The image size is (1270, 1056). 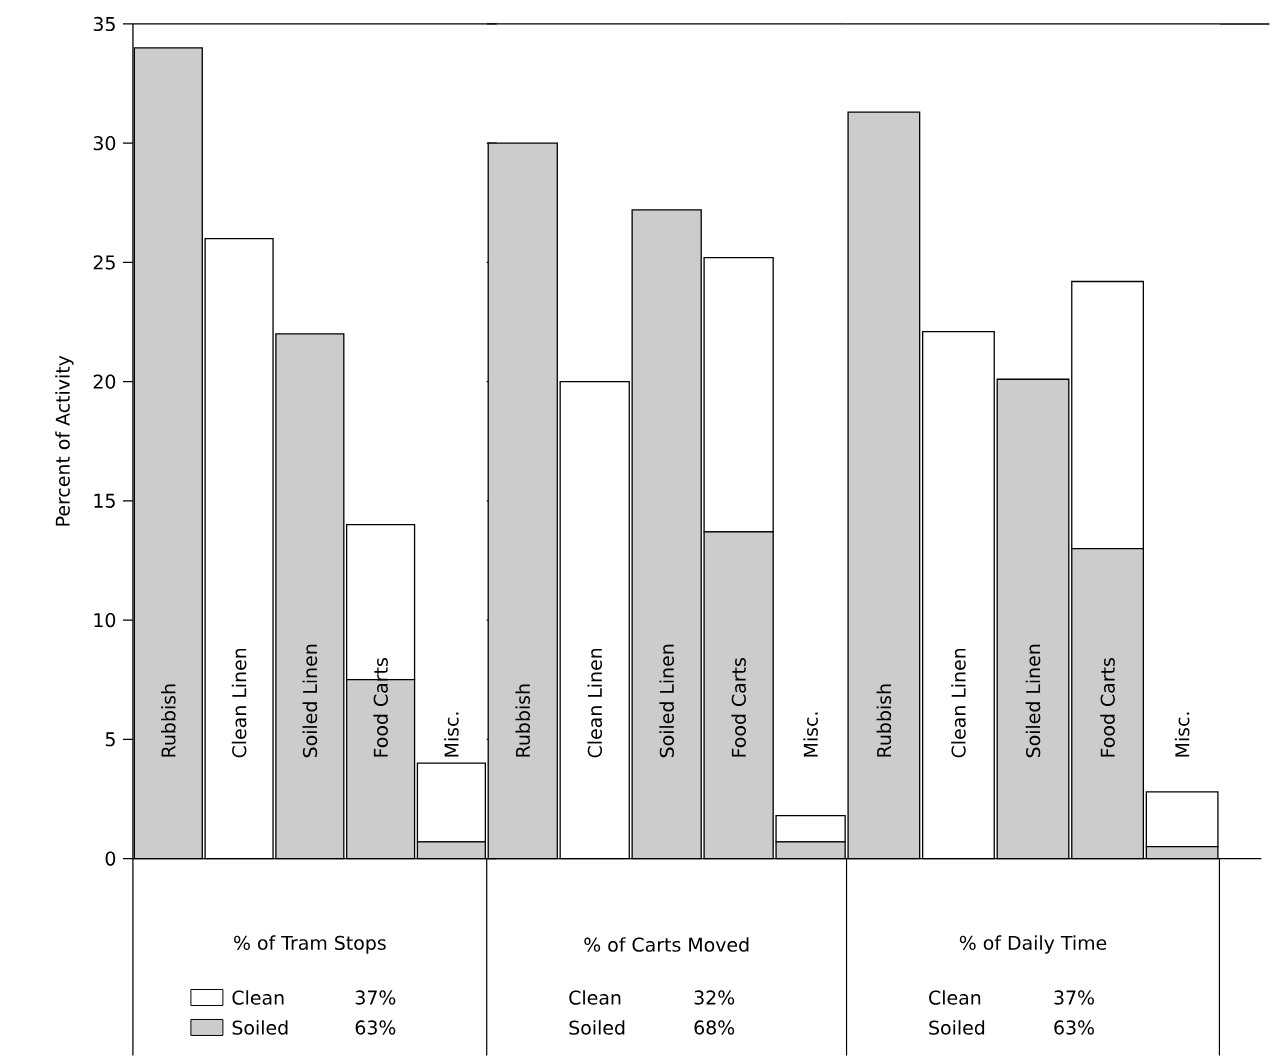 What do you see at coordinates (310, 944) in the screenshot?
I see `x-axis-title: % of Tram Stops` at bounding box center [310, 944].